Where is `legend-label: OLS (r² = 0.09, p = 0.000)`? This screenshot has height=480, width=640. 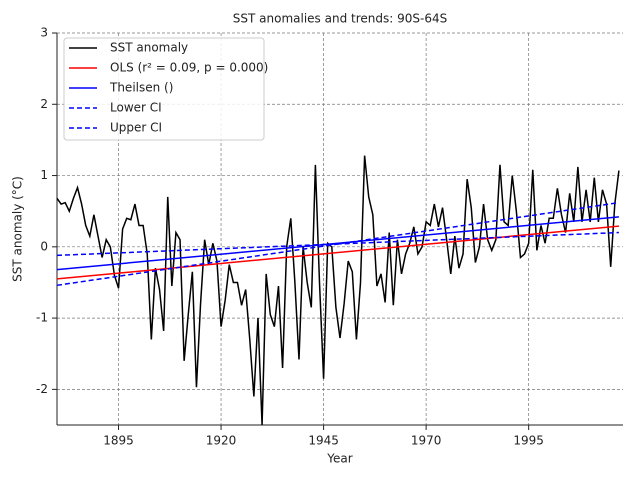
legend-label: OLS (r² = 0.09, p = 0.000) is located at coordinates (189, 68).